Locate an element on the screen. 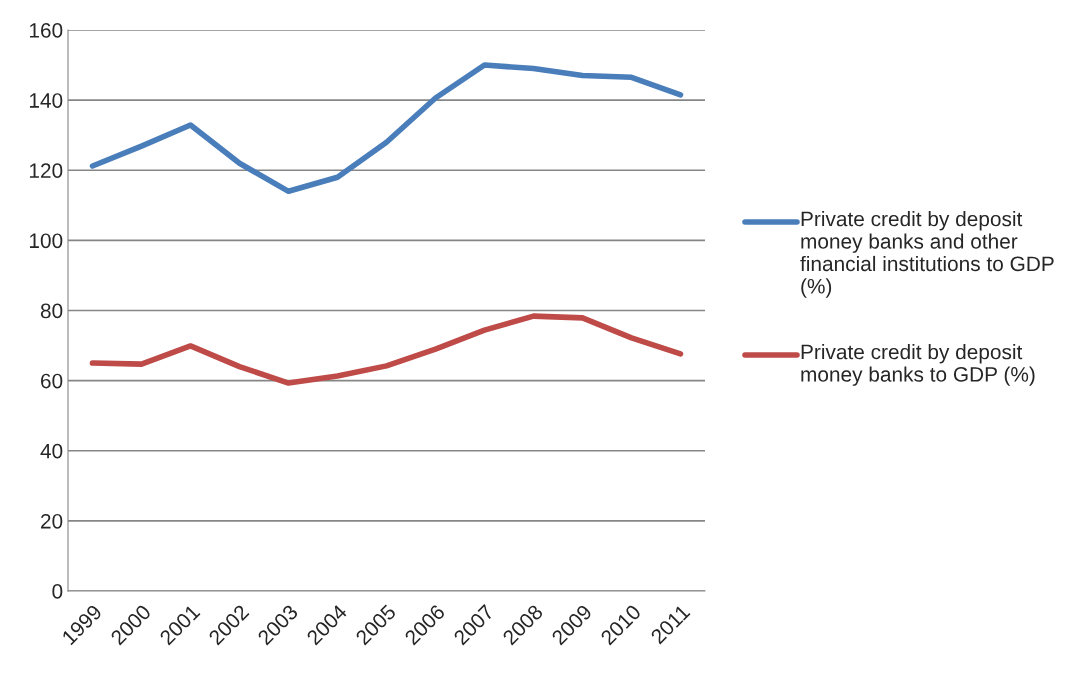 The image size is (1085, 682). y-tick-label: 60 is located at coordinates (52, 381).